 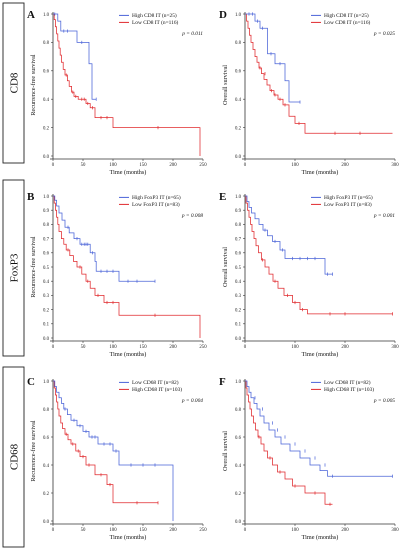 What do you see at coordinates (348, 197) in the screenshot?
I see `legend-label-blue: High FoxP3 IT (n=65)` at bounding box center [348, 197].